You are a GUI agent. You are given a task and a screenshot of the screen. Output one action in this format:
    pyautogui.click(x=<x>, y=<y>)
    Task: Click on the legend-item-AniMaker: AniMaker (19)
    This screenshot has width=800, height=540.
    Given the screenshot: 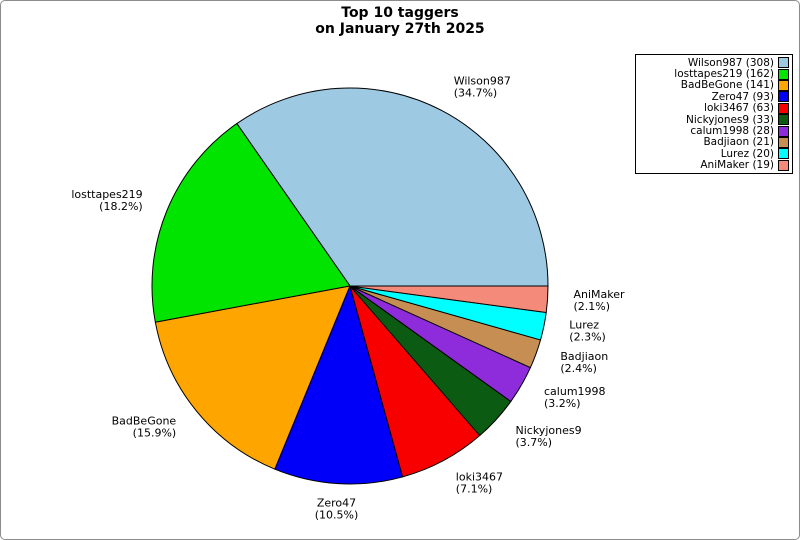 What is the action you would take?
    pyautogui.click(x=713, y=165)
    